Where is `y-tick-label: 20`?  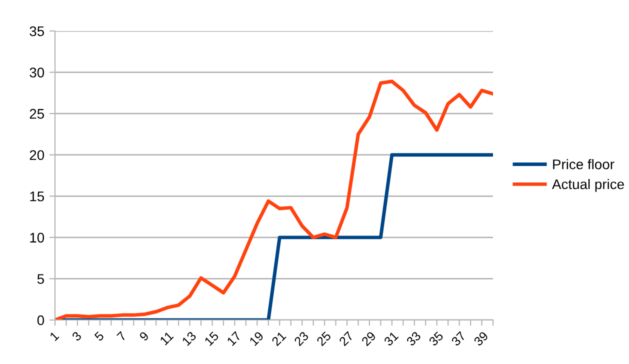
y-tick-label: 20 is located at coordinates (37, 155).